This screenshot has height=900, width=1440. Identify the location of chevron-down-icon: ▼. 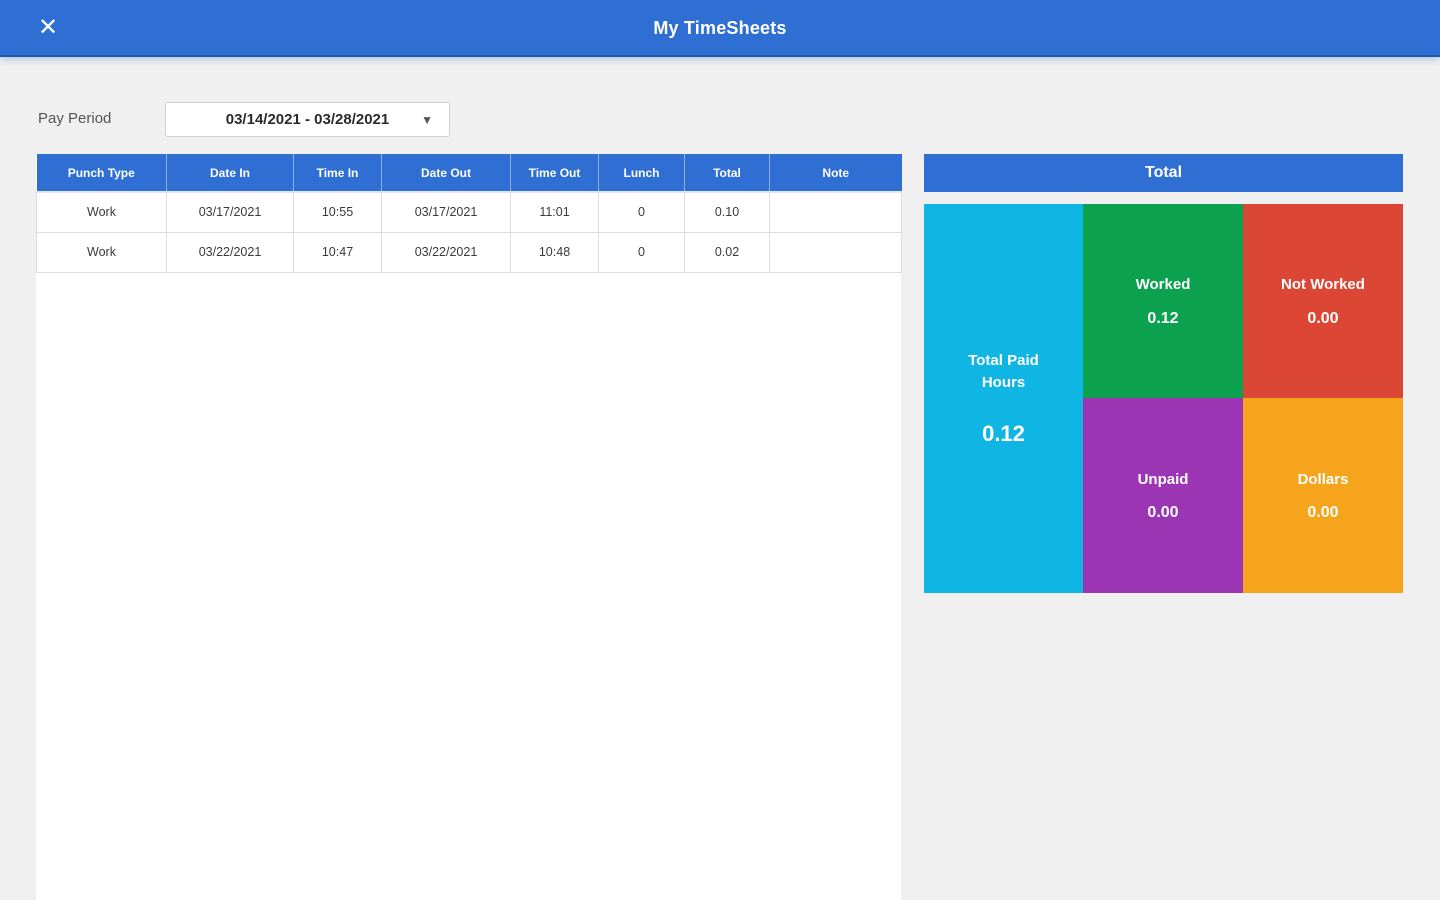
(427, 119).